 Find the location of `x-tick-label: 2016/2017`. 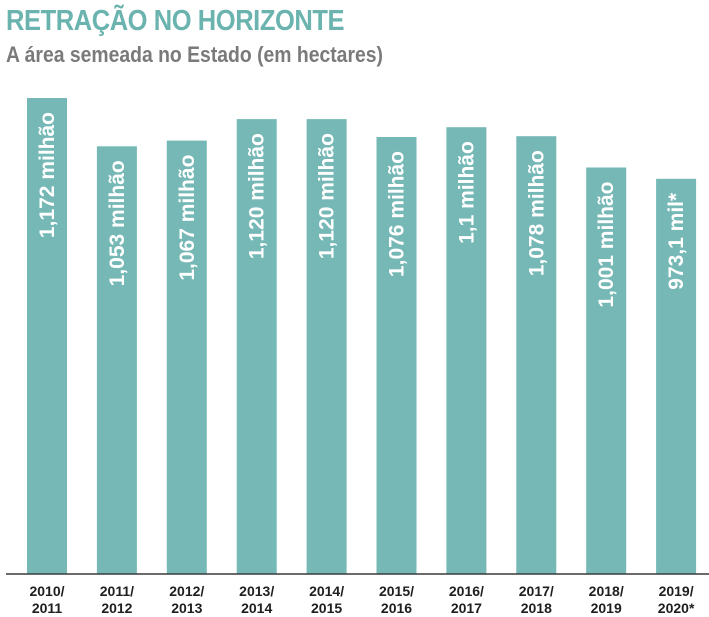

x-tick-label: 2016/2017 is located at coordinates (466, 599).